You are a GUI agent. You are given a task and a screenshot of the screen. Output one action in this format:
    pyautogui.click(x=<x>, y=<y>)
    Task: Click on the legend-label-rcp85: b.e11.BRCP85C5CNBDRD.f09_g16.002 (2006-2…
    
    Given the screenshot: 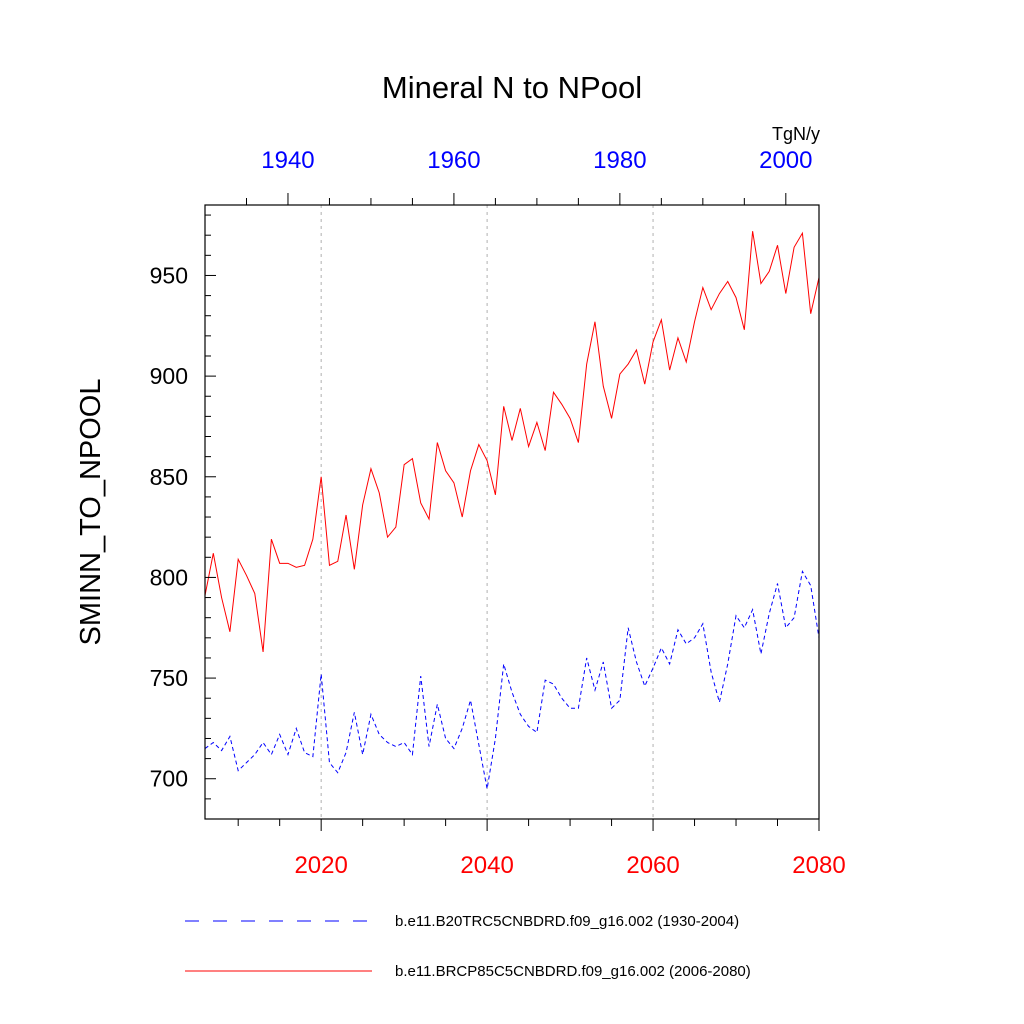 What is the action you would take?
    pyautogui.click(x=573, y=971)
    